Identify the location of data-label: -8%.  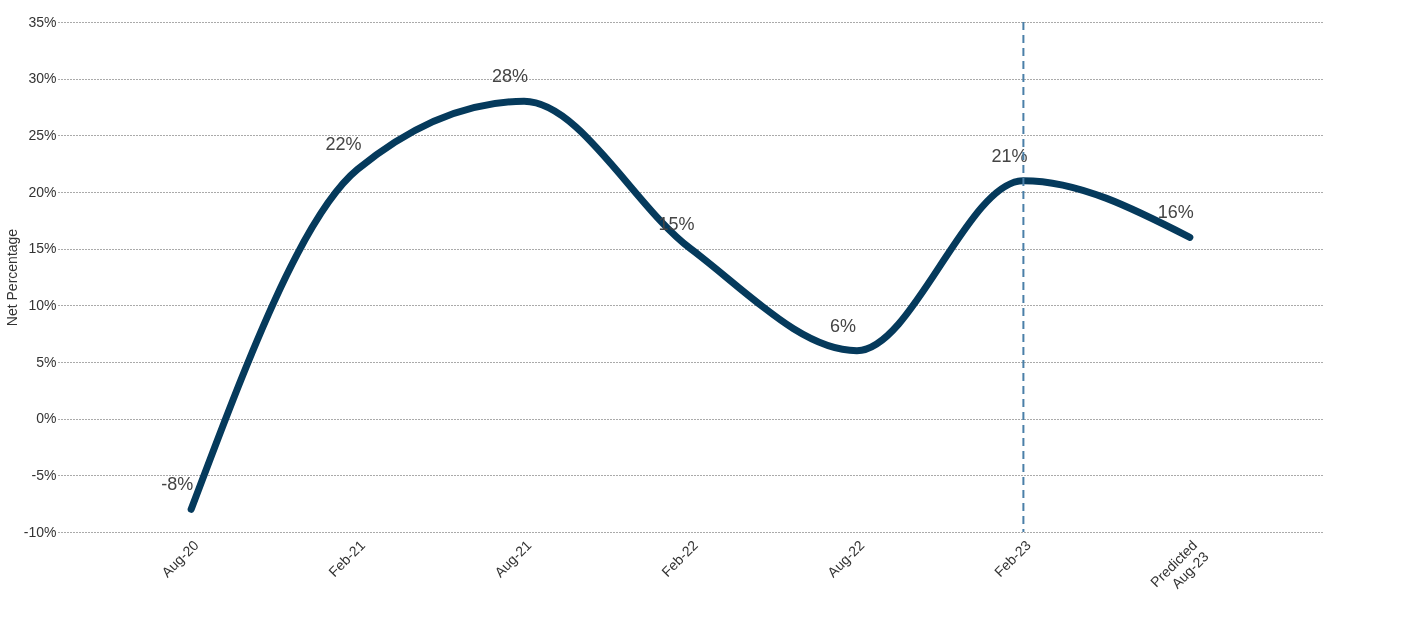
(177, 484).